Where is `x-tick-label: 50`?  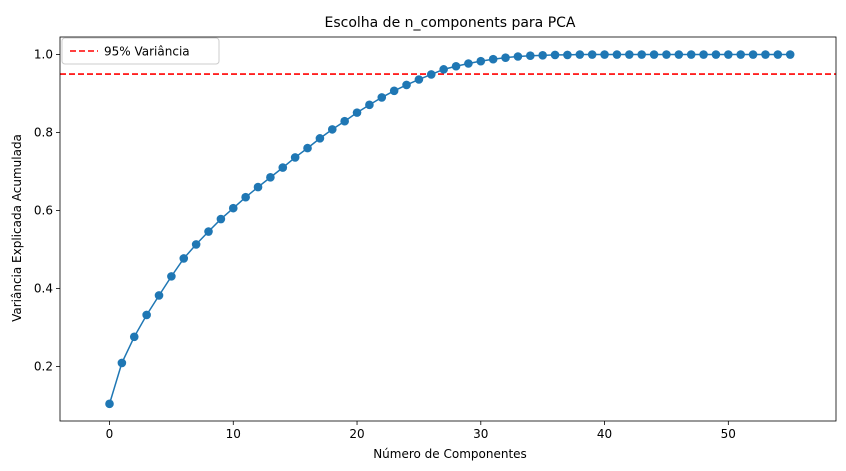
x-tick-label: 50 is located at coordinates (728, 434).